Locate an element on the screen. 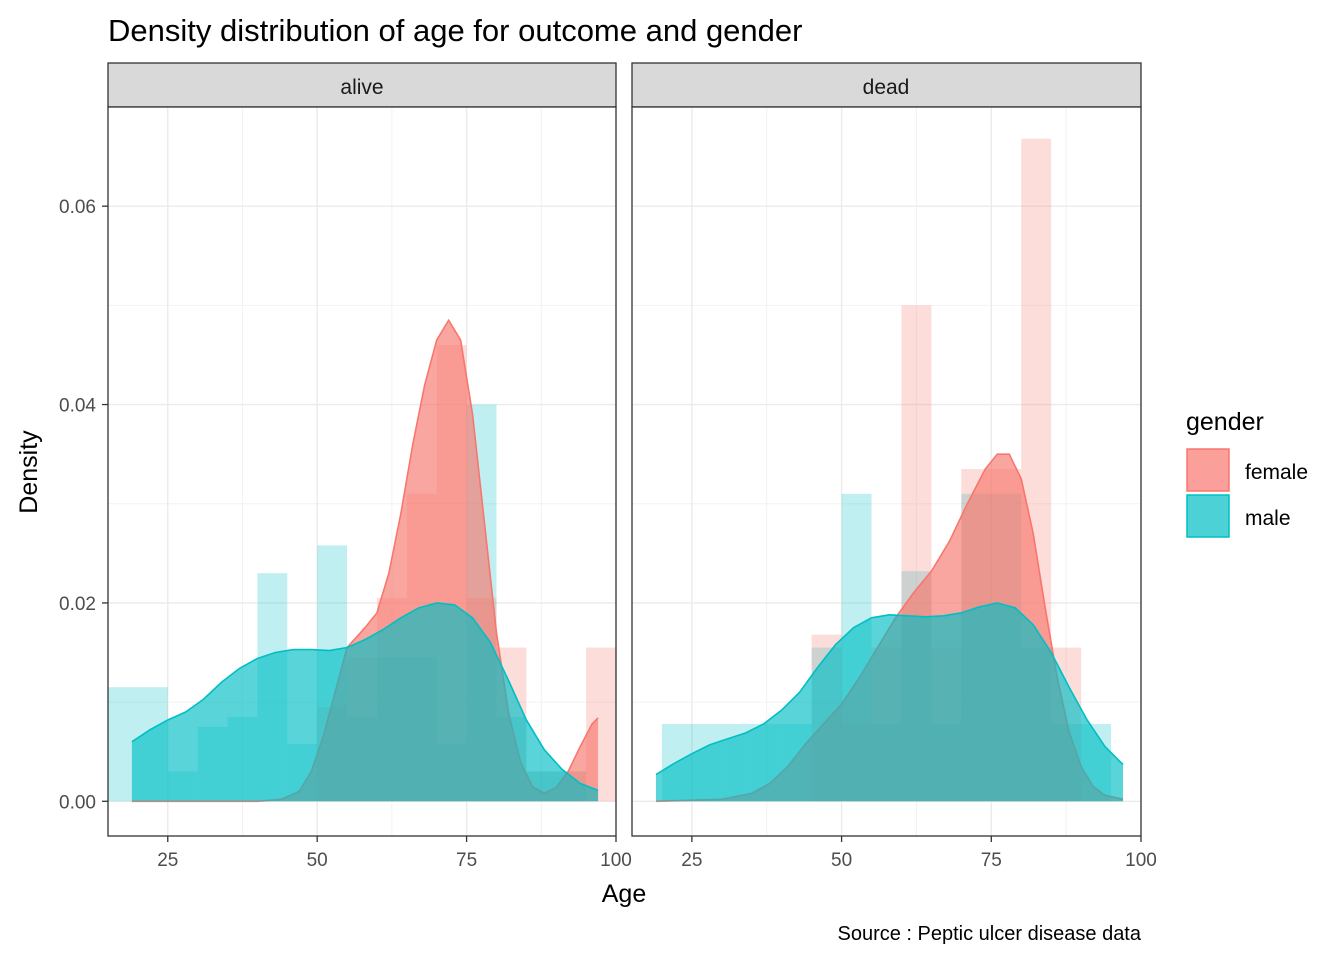  density-dead is located at coordinates (889, 628).